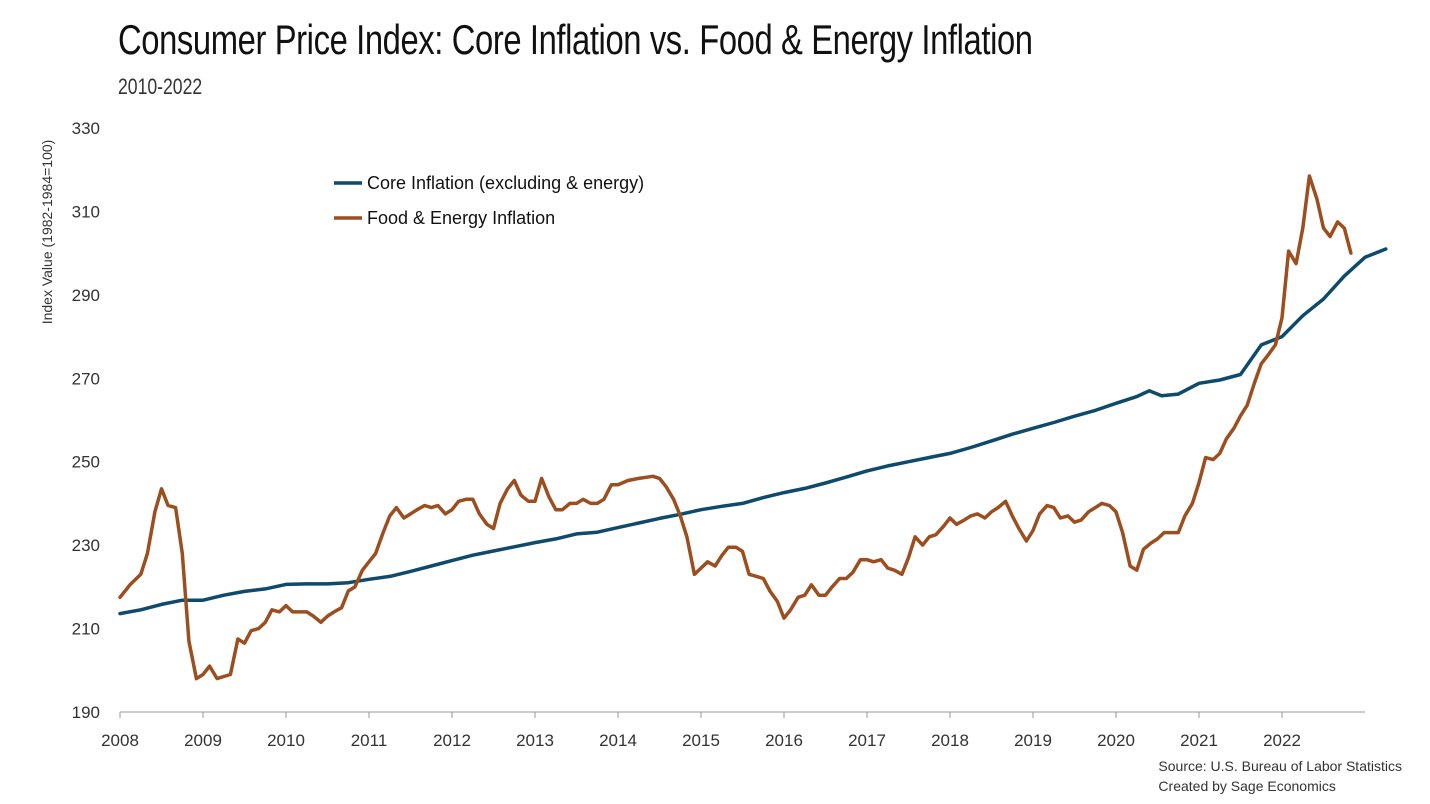 The image size is (1430, 804). What do you see at coordinates (505, 183) in the screenshot?
I see `legend-label-core: Core Inflation (excluding & energy)` at bounding box center [505, 183].